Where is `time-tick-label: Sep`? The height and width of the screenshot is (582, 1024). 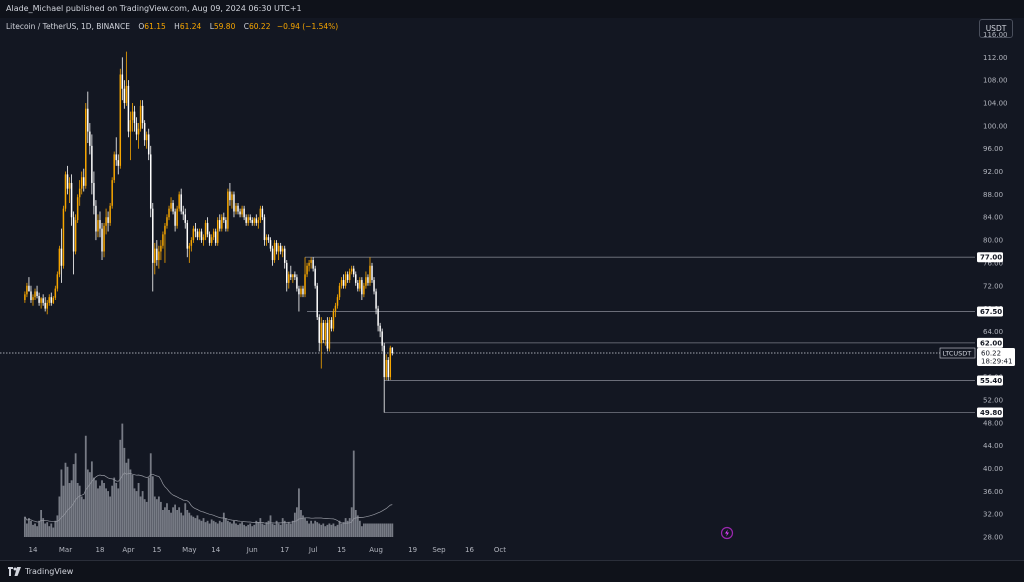
time-tick-label: Sep is located at coordinates (439, 550).